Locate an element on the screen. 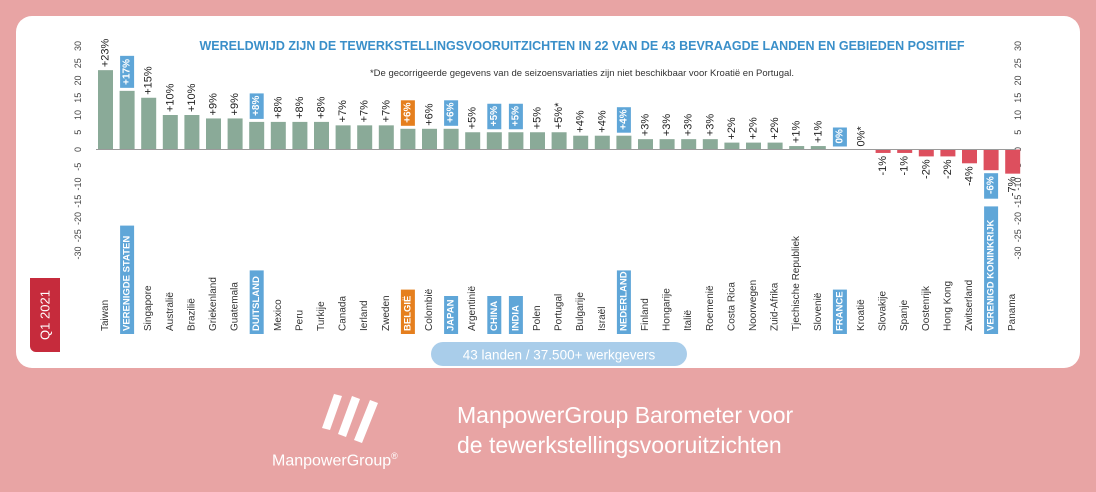  category-label: Hong Kong is located at coordinates (947, 306).